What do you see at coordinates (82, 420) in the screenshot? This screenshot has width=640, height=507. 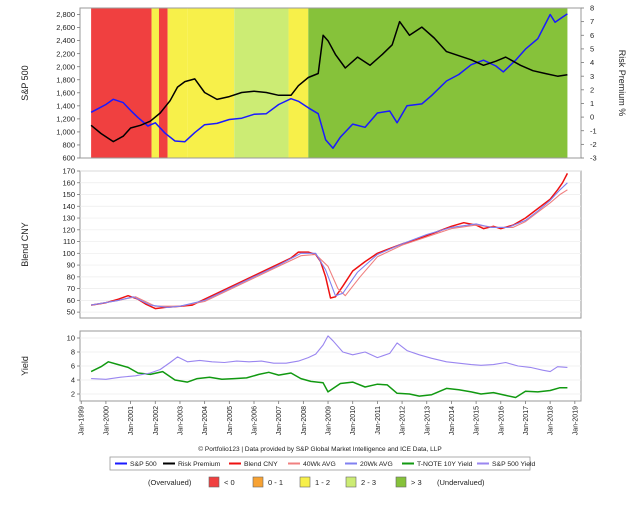 I see `x-tick-label: Jan-1999` at bounding box center [82, 420].